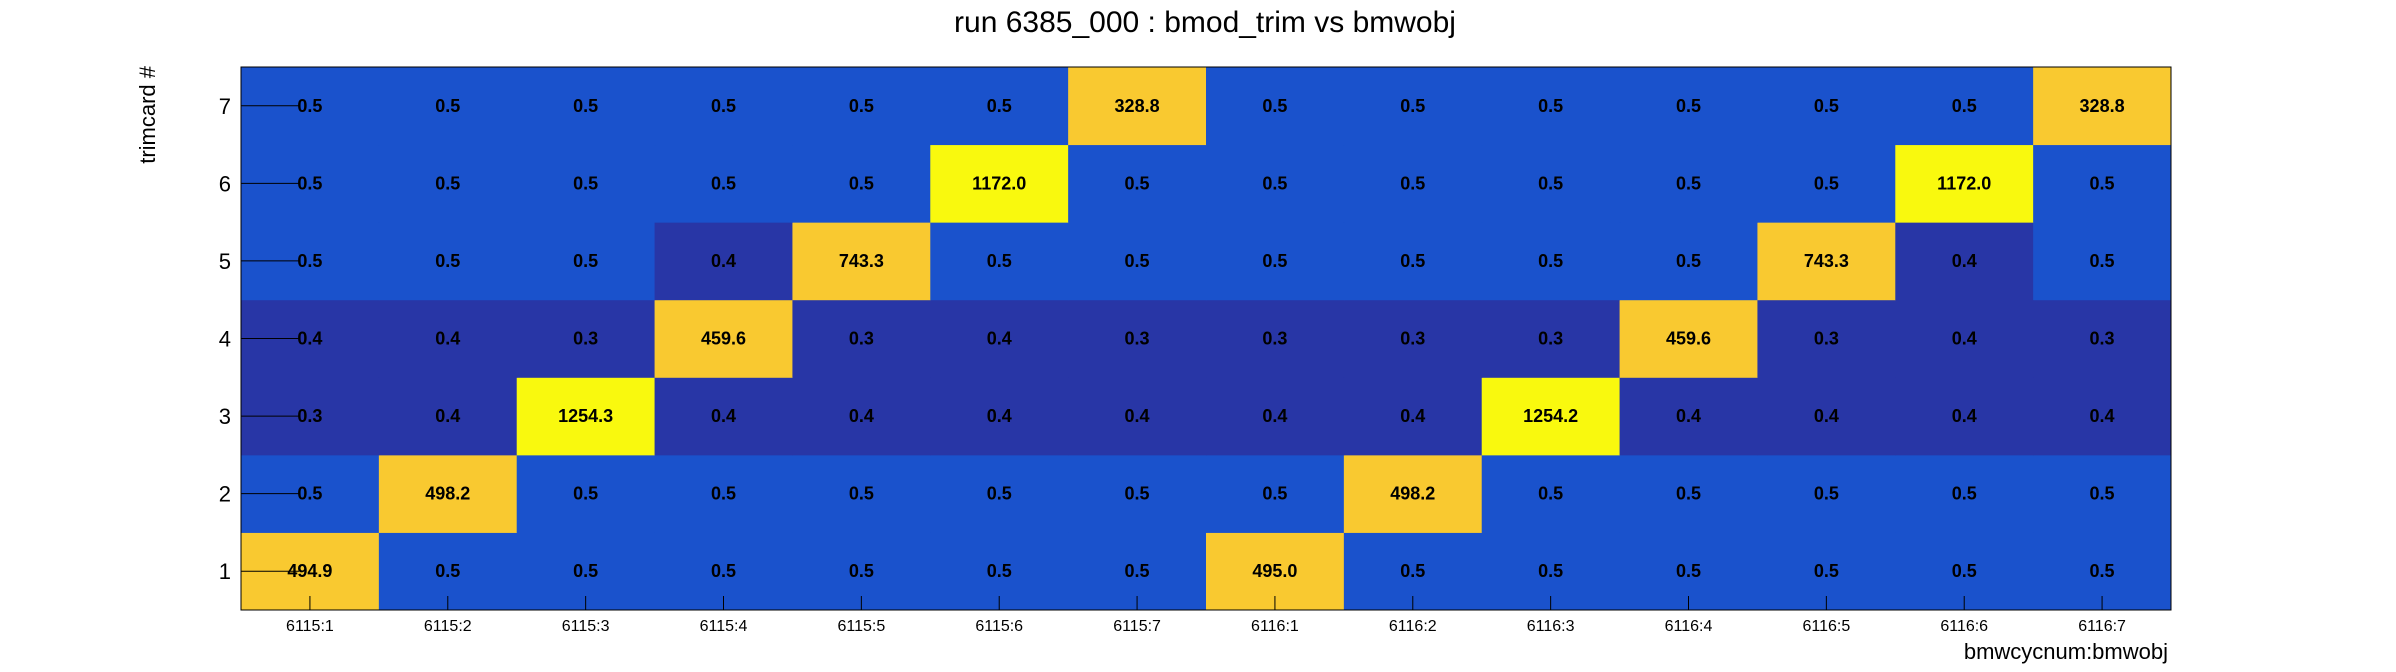 This screenshot has width=2396, height=672. What do you see at coordinates (999, 626) in the screenshot?
I see `x-tick-label: 6115:6` at bounding box center [999, 626].